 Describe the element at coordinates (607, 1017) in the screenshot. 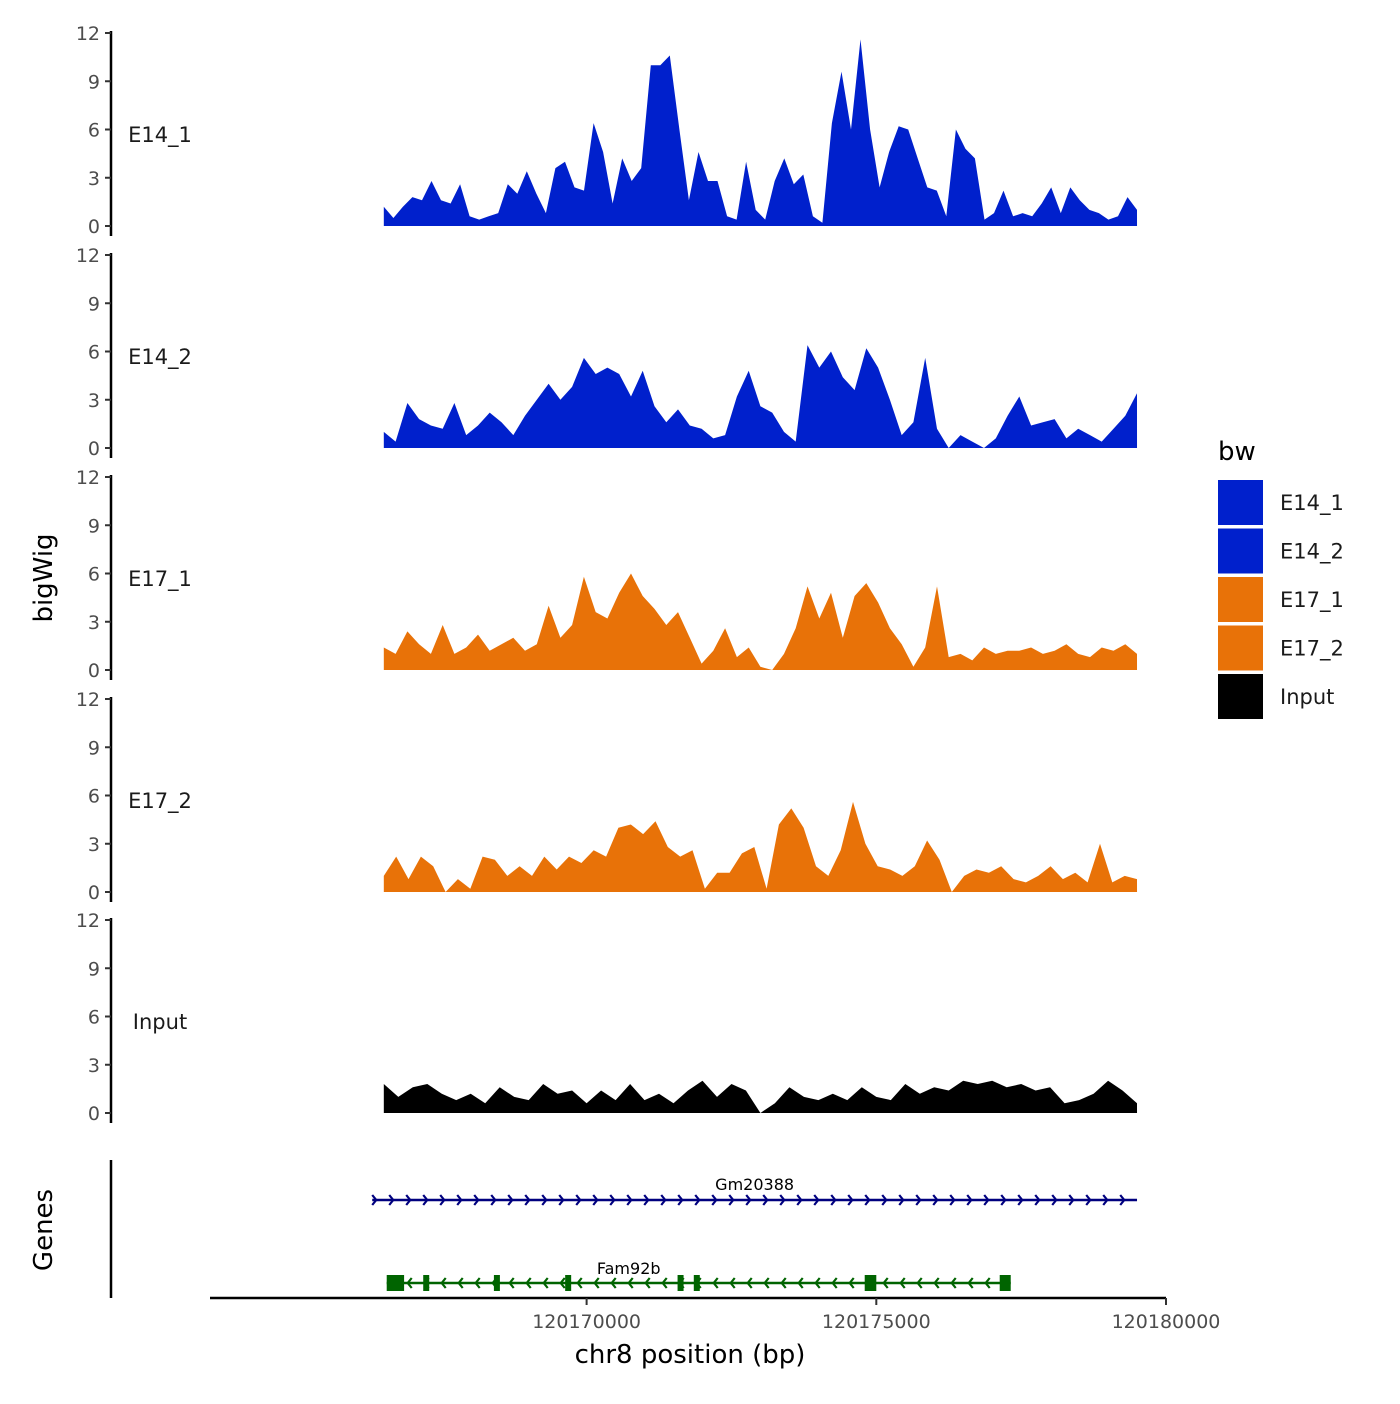

I see `track-input: 0 3 6 9 12 Input` at that location.